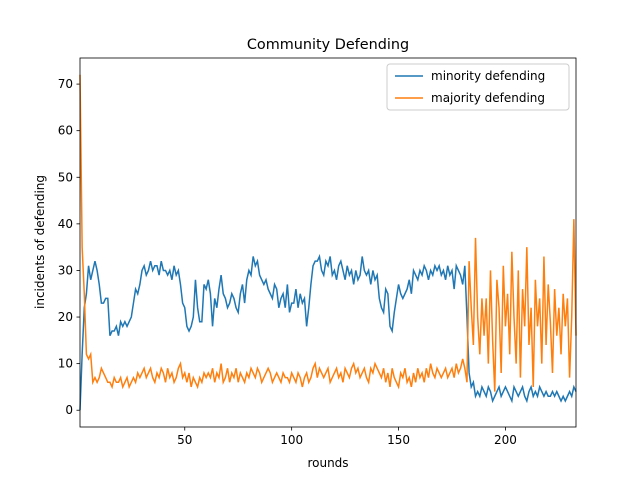 This screenshot has width=640, height=480. What do you see at coordinates (65, 364) in the screenshot?
I see `y-tick-label: 10` at bounding box center [65, 364].